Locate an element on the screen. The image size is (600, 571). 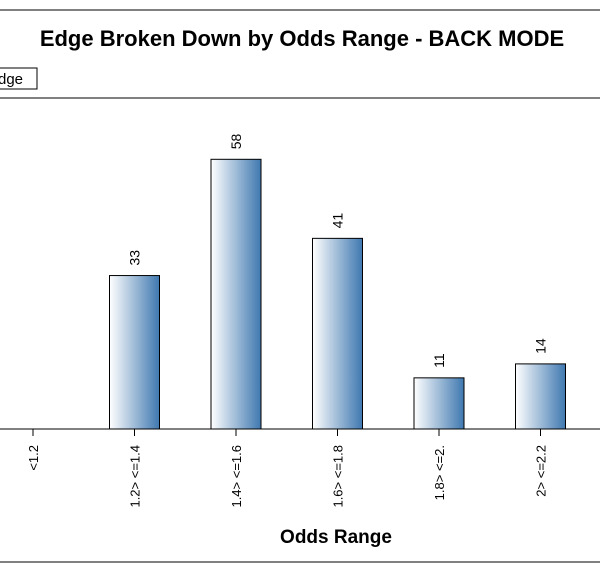
legend-label: dge is located at coordinates (11, 79).